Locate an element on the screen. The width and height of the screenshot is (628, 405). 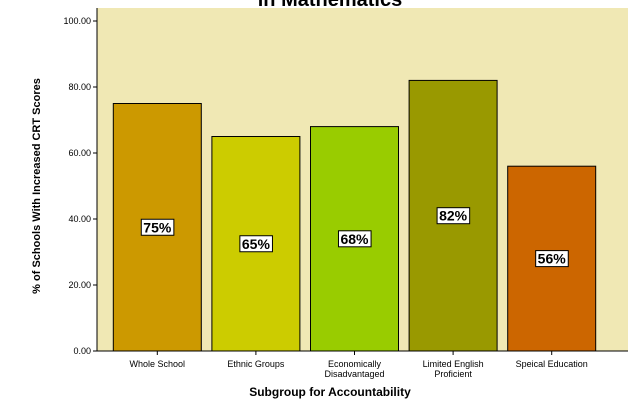
x-tick-label: Speical Education is located at coordinates (551, 364).